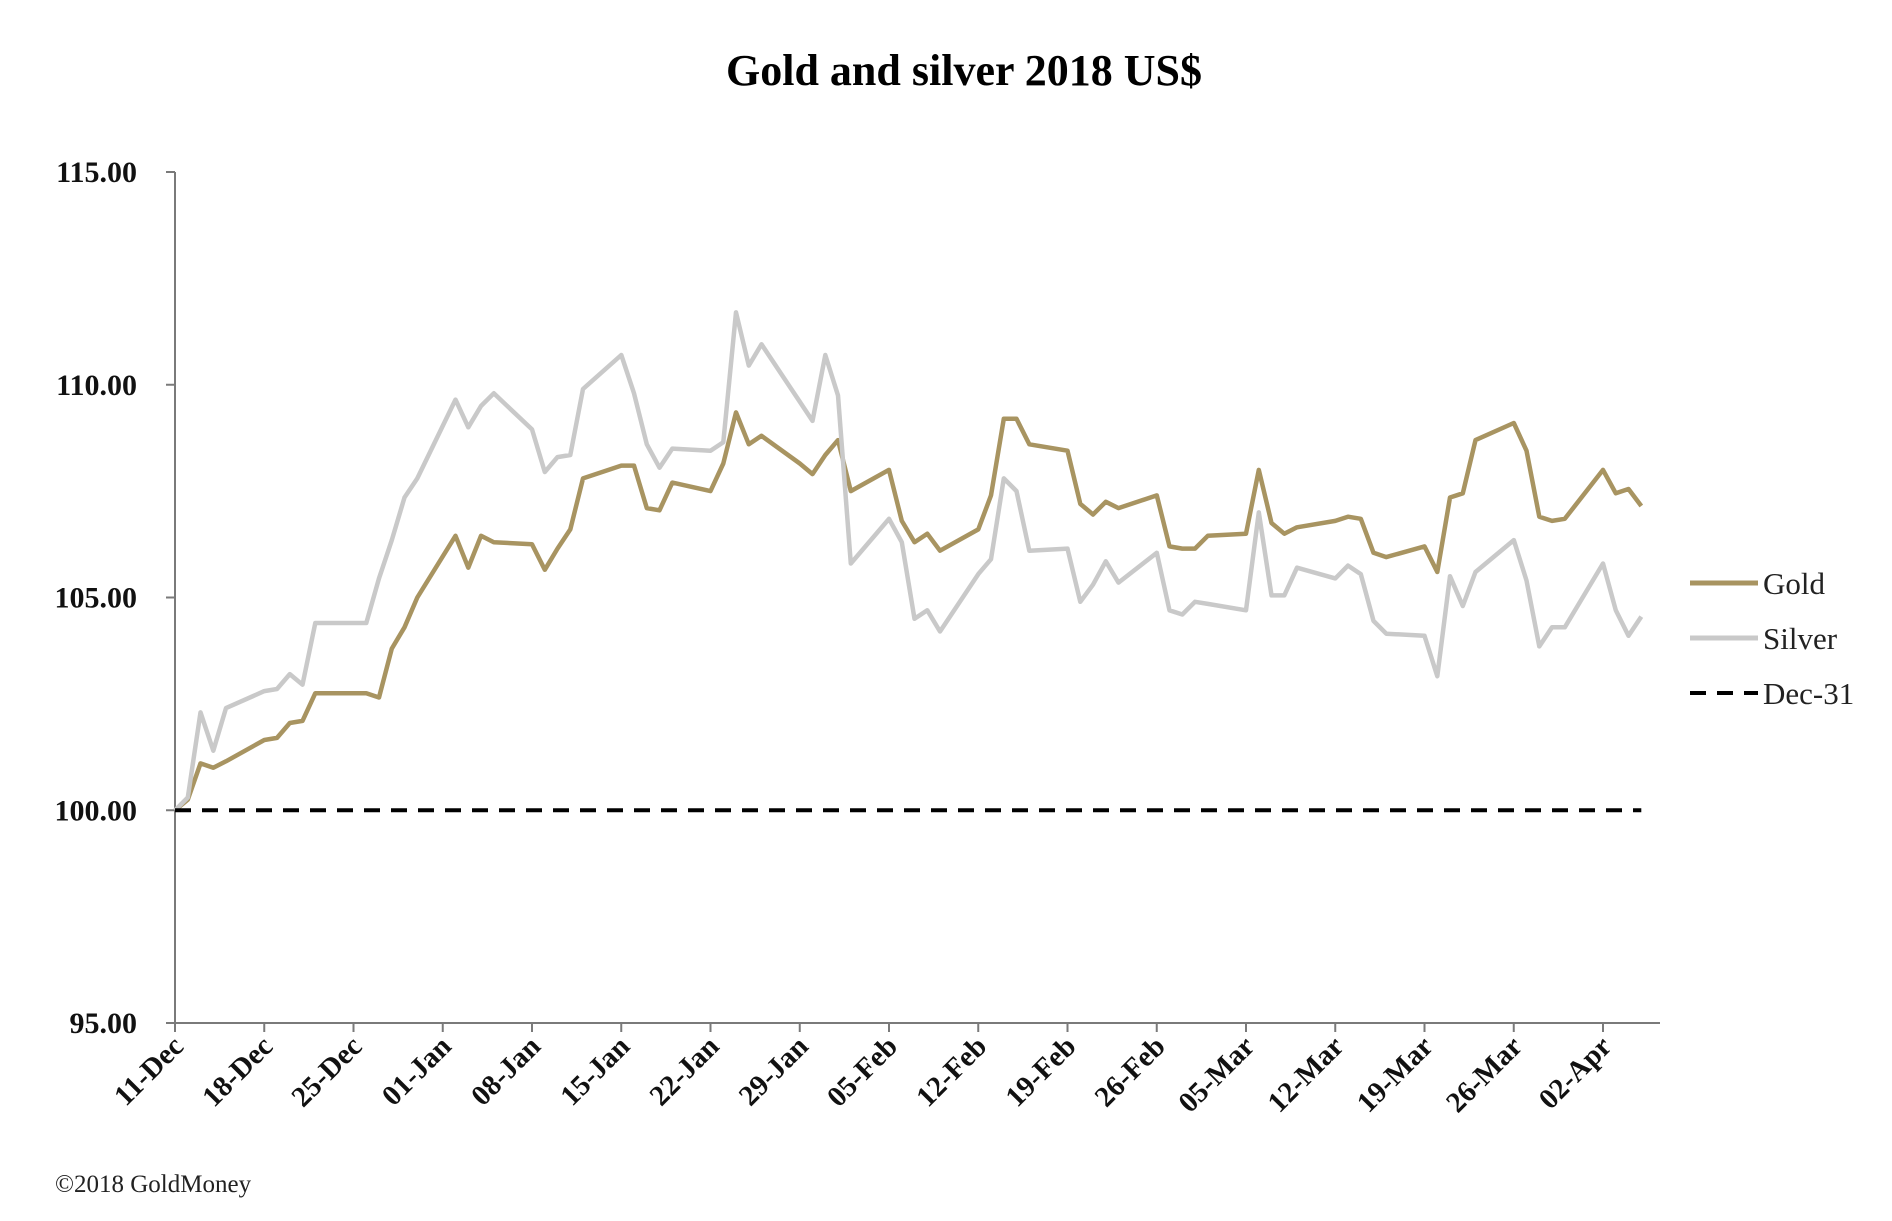 This screenshot has height=1221, width=1892. What do you see at coordinates (1395, 1074) in the screenshot?
I see `x-tick-label: 19-Mar` at bounding box center [1395, 1074].